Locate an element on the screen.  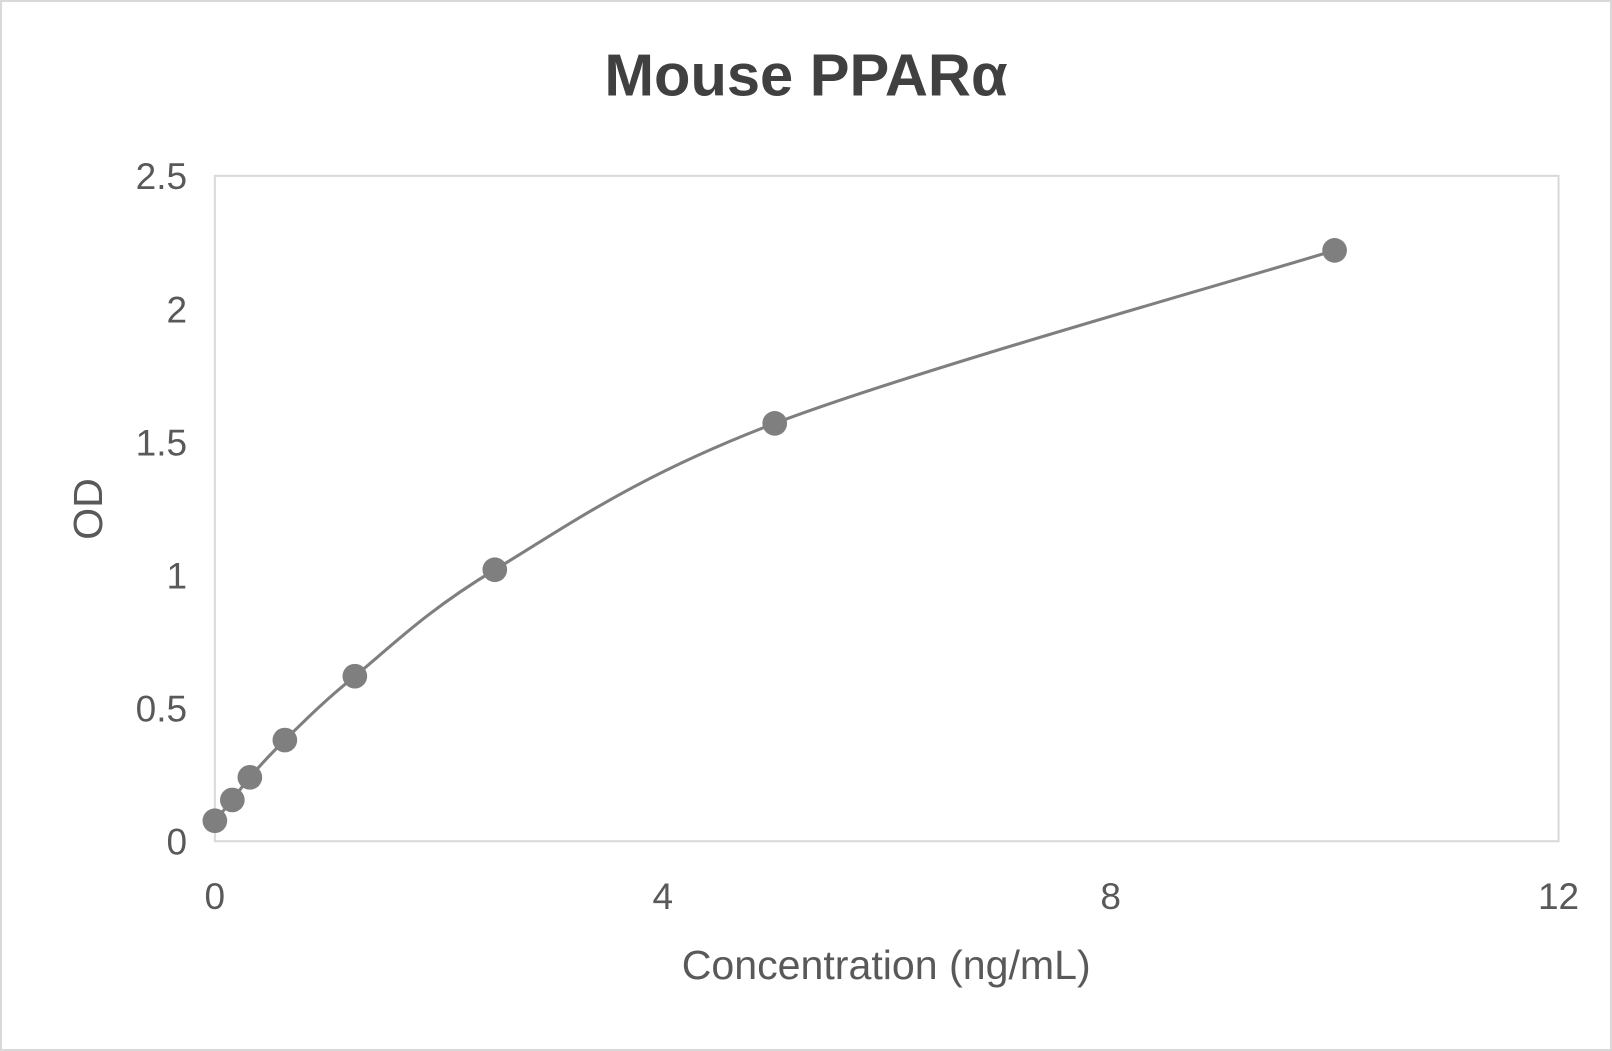
x-tick-label: 12 is located at coordinates (1558, 896).